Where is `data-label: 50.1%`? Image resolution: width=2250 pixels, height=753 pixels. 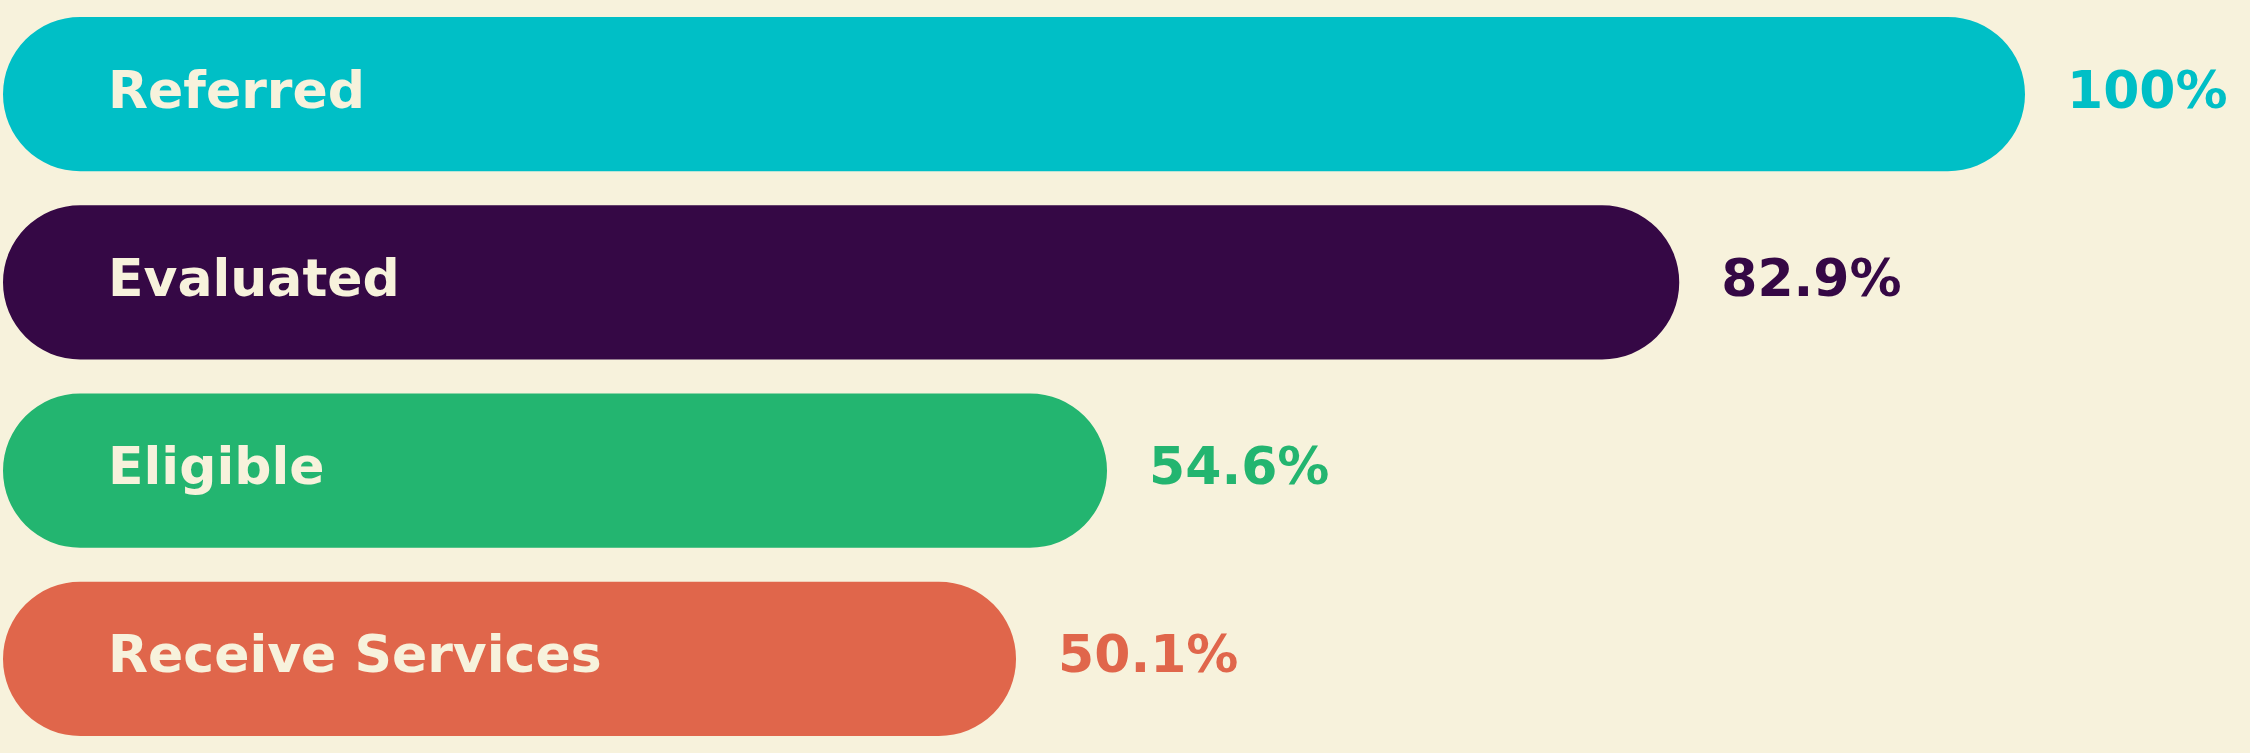 data-label: 50.1% is located at coordinates (1148, 654).